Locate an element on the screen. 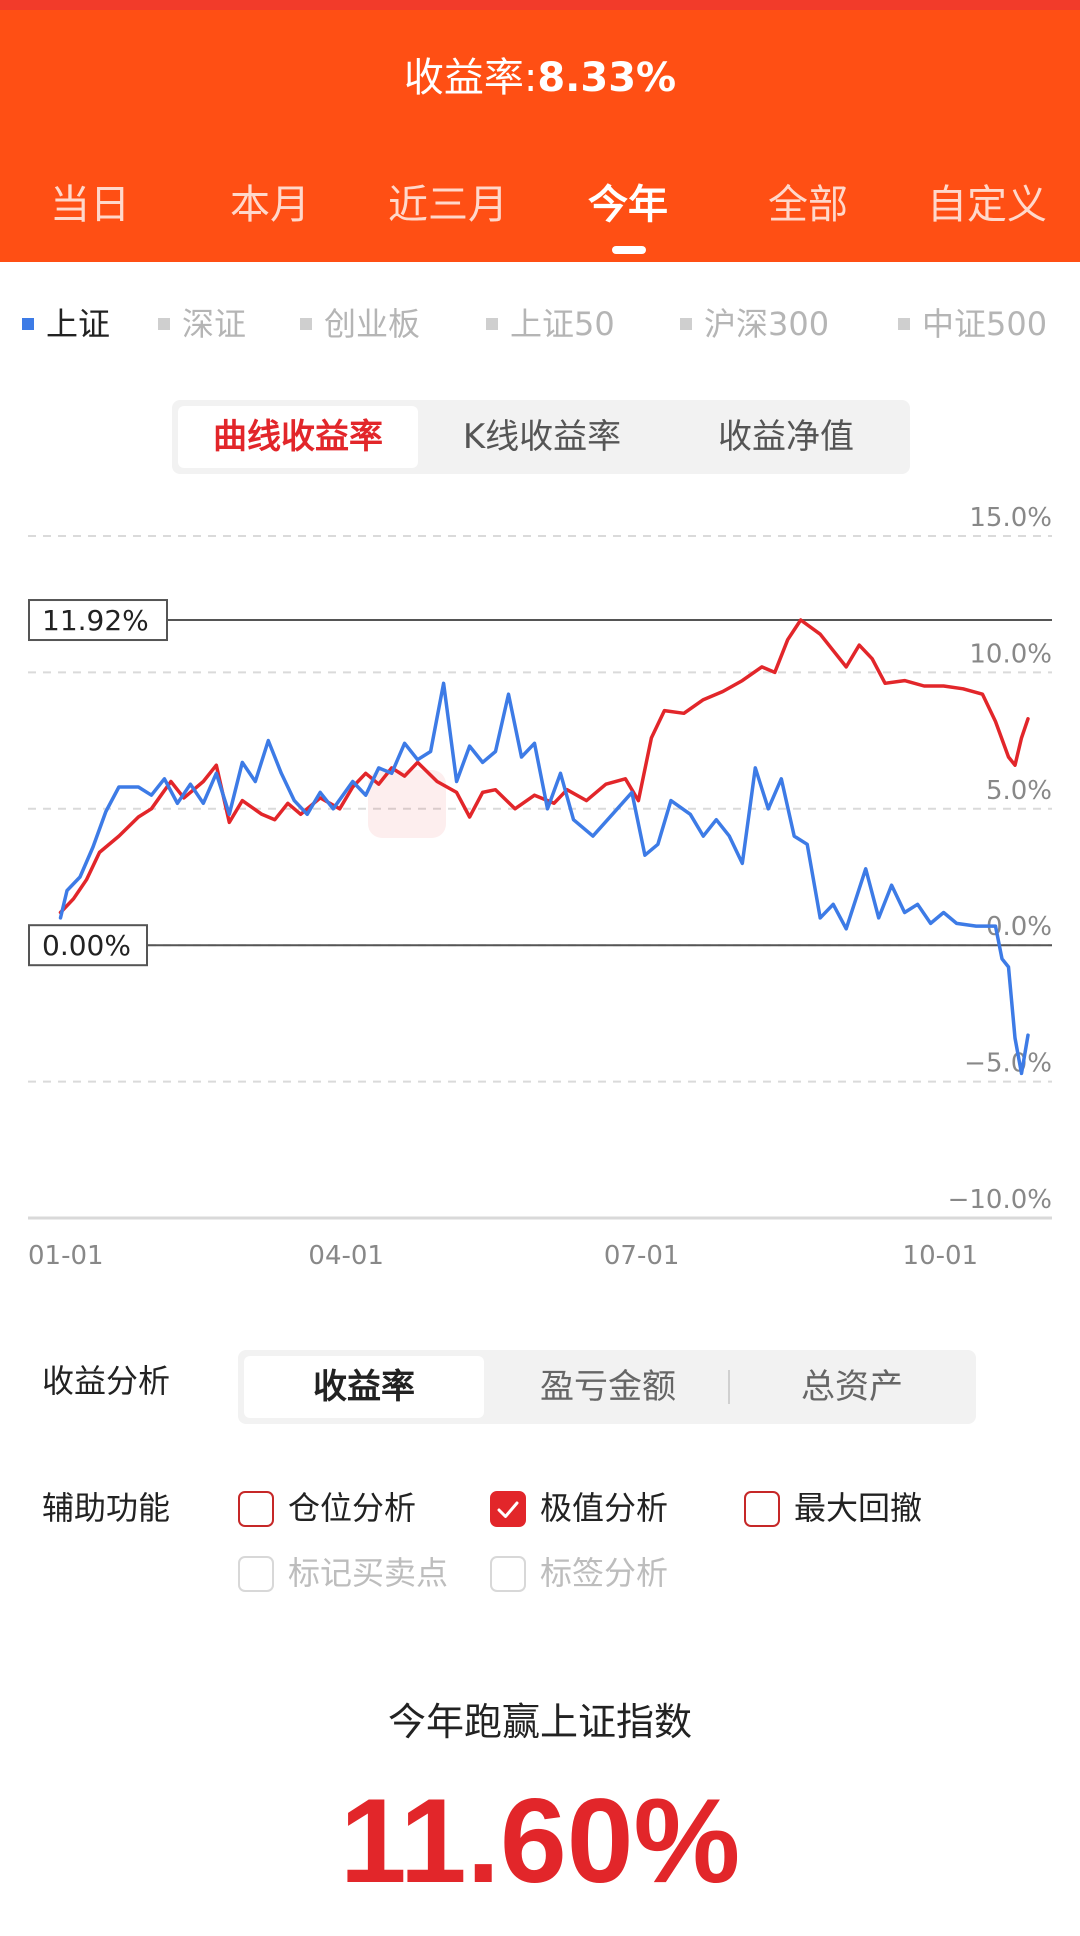 This screenshot has width=1080, height=1936. chart-mode-selector: 曲线收益率 K线收益率 收益净值 is located at coordinates (541, 437).